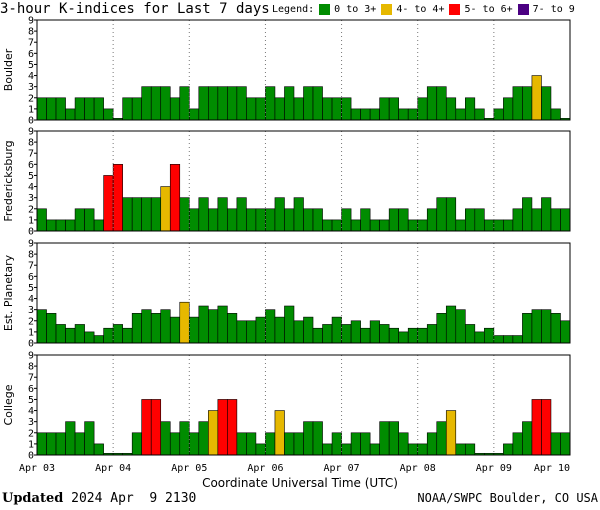 The image size is (600, 510). What do you see at coordinates (418, 468) in the screenshot?
I see `x-tick-label: Apr 08` at bounding box center [418, 468].